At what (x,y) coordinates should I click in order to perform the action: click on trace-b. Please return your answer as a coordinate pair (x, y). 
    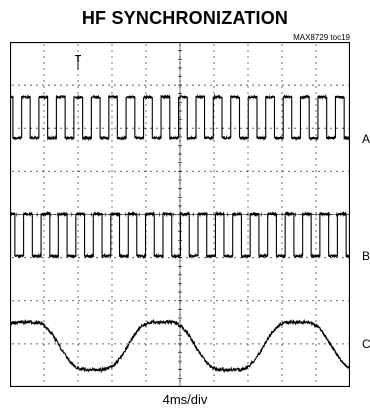
    Looking at the image, I should click on (180, 235).